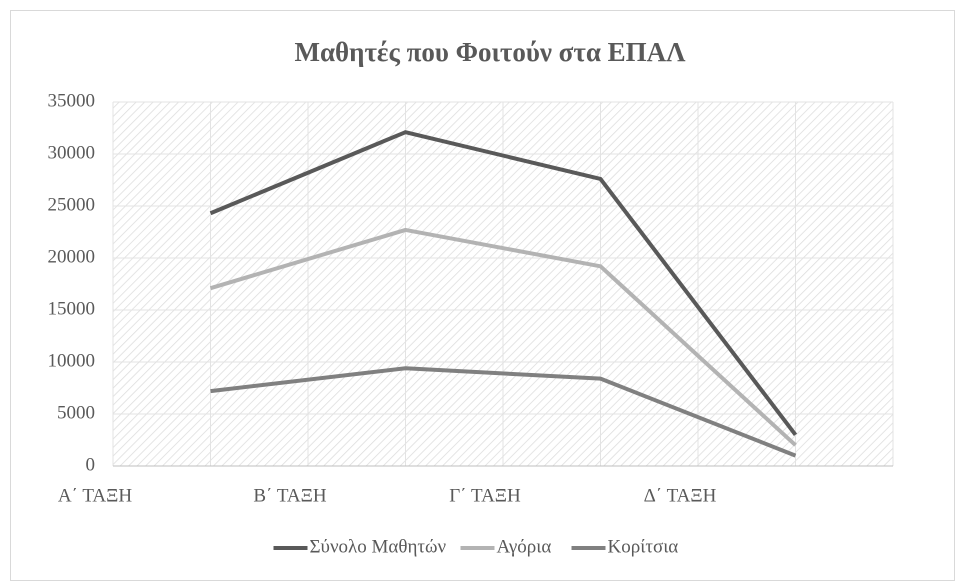 The image size is (955, 581). Describe the element at coordinates (72, 256) in the screenshot. I see `y-tick-label: 20000` at that location.